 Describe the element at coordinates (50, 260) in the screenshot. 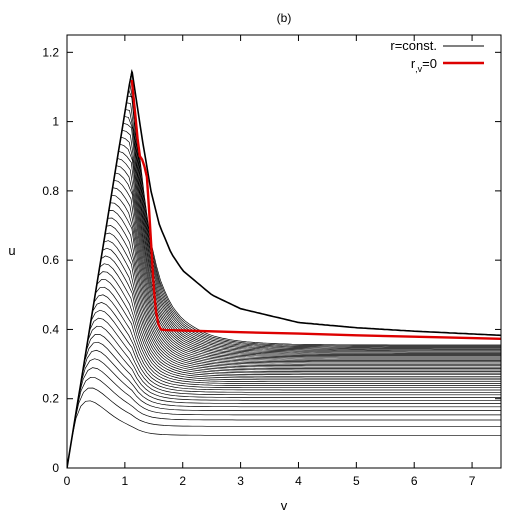

I see `y-tick-label: 0.6` at that location.